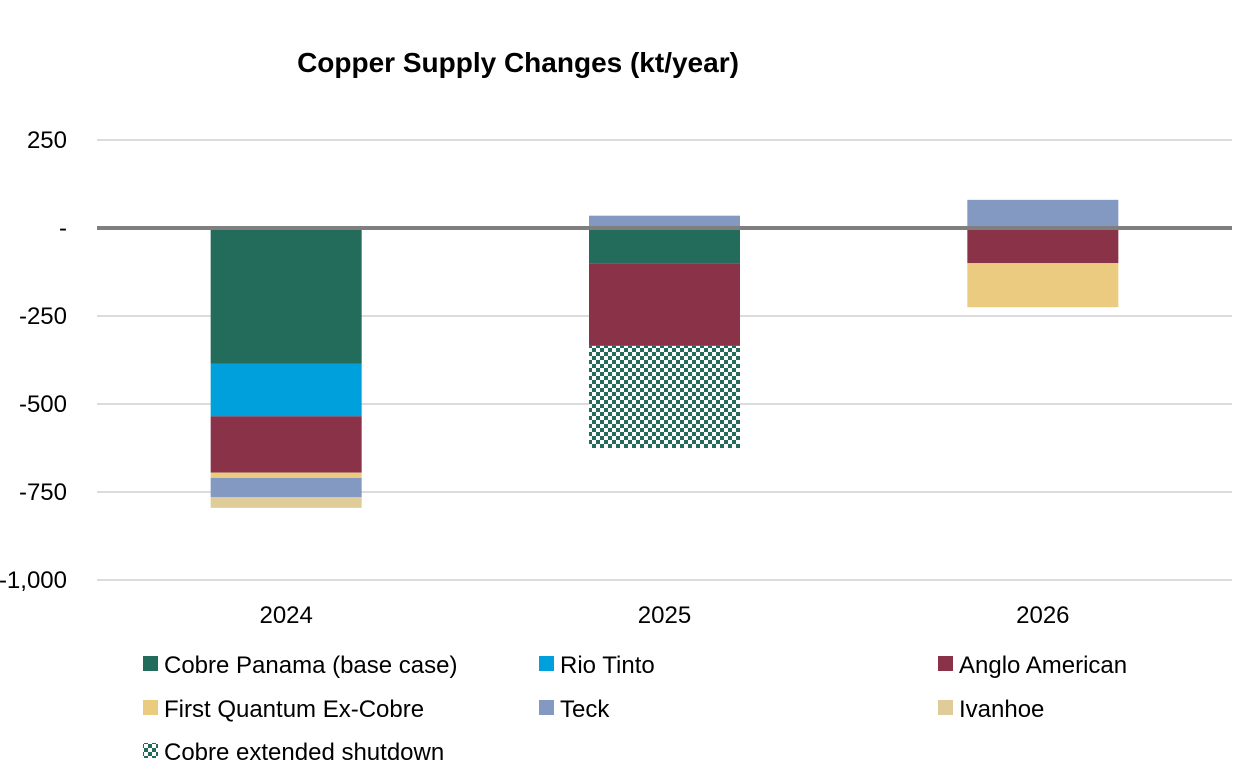  Describe the element at coordinates (1042, 615) in the screenshot. I see `x-tick-label-2026: 2026` at that location.